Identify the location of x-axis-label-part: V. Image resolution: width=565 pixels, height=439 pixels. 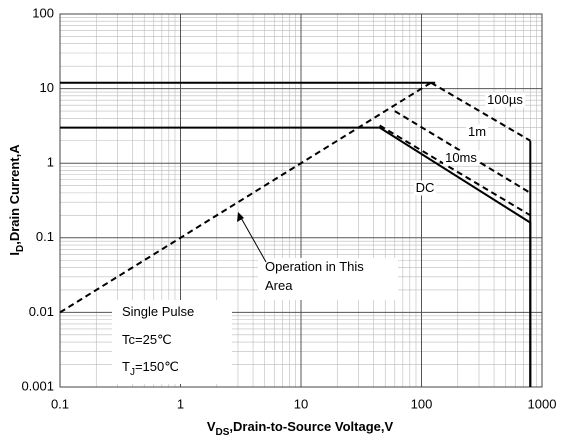
(211, 426).